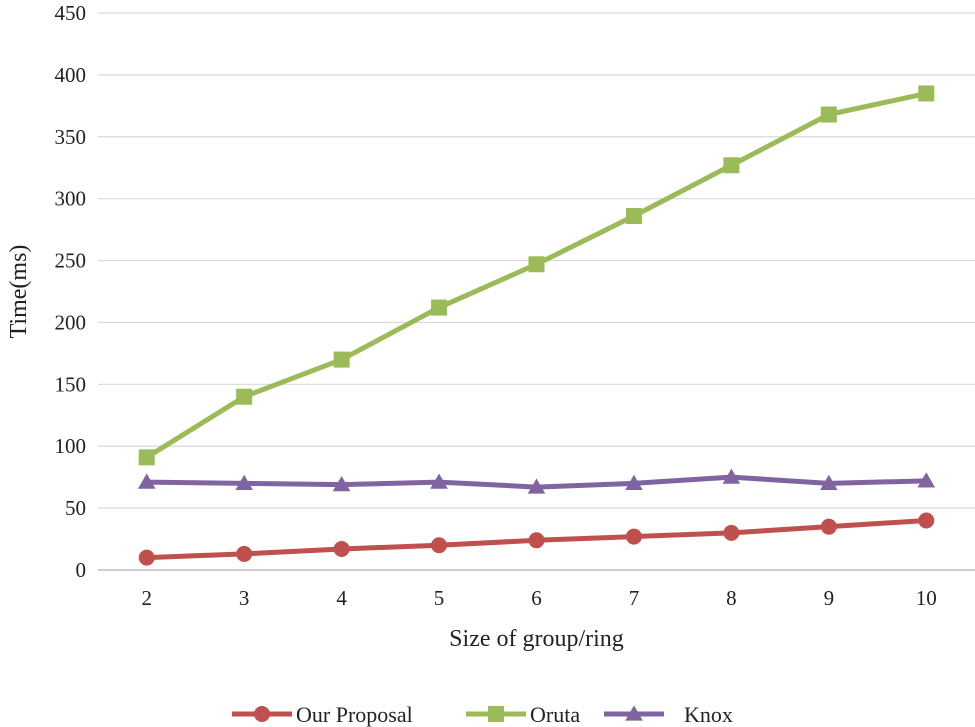 The width and height of the screenshot is (975, 727). I want to click on legend-label: Knox, so click(708, 714).